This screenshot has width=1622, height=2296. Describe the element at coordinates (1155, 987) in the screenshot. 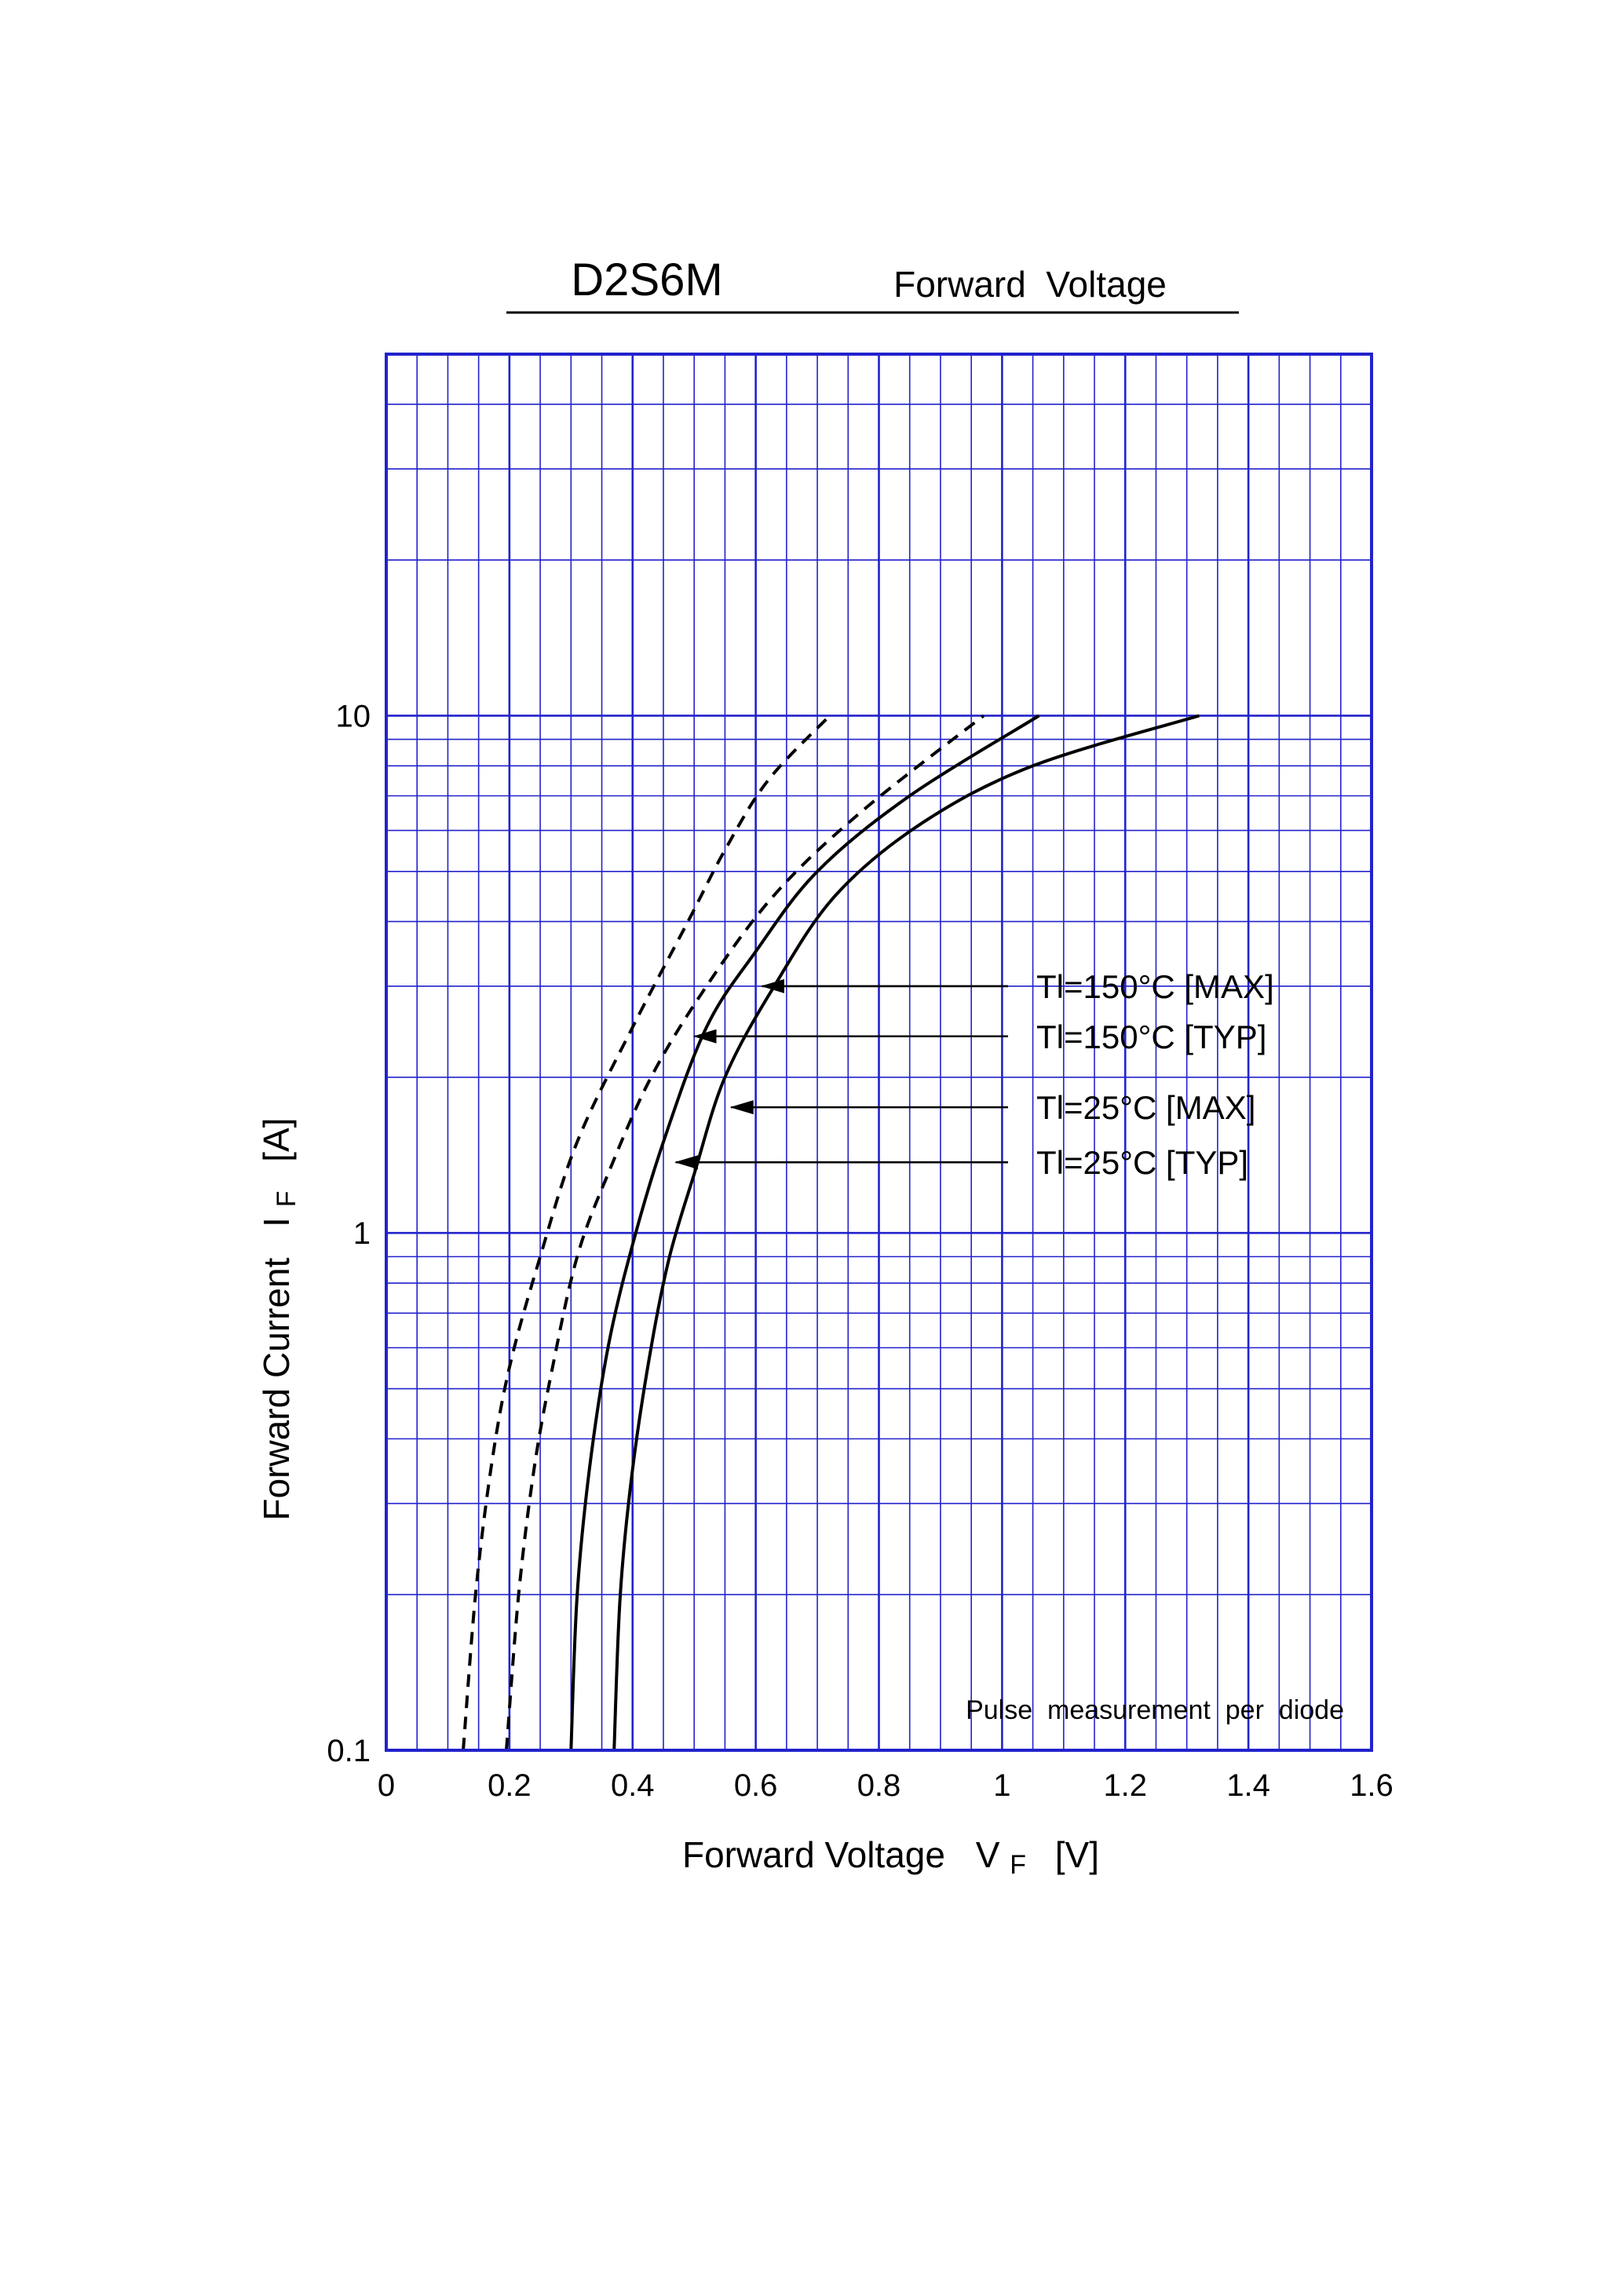

I see `legend-label-1: Tl=150°C [MAX]` at that location.